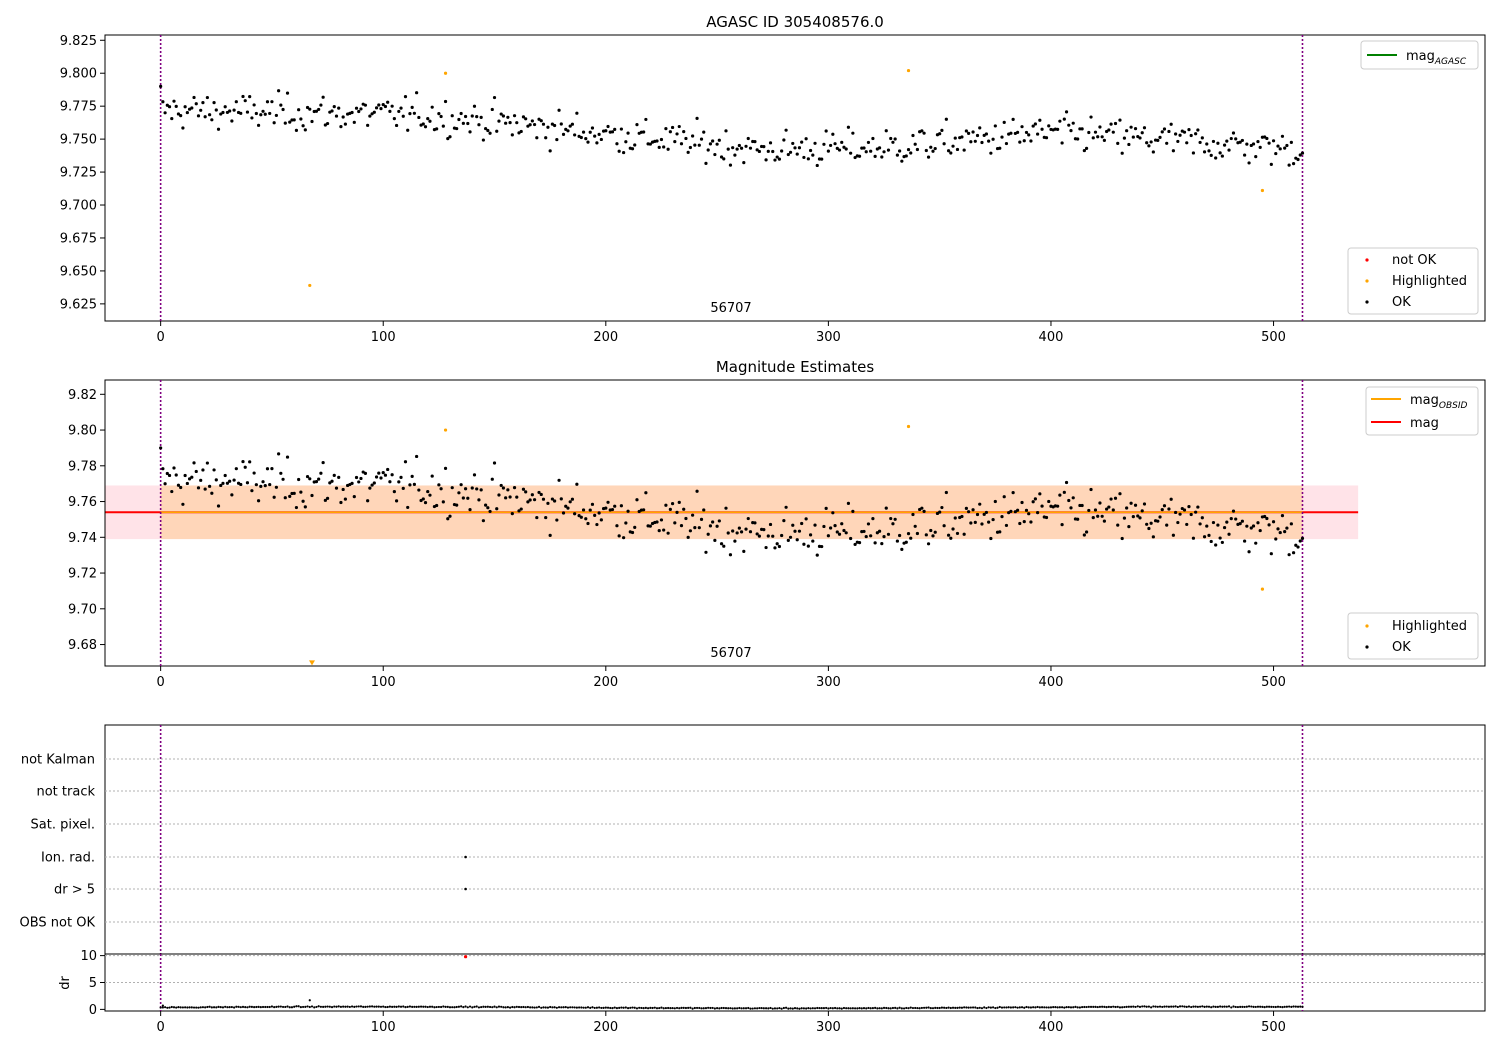  What do you see at coordinates (1429, 281) in the screenshot?
I see `legend-highlighted-label: Highlighted` at bounding box center [1429, 281].